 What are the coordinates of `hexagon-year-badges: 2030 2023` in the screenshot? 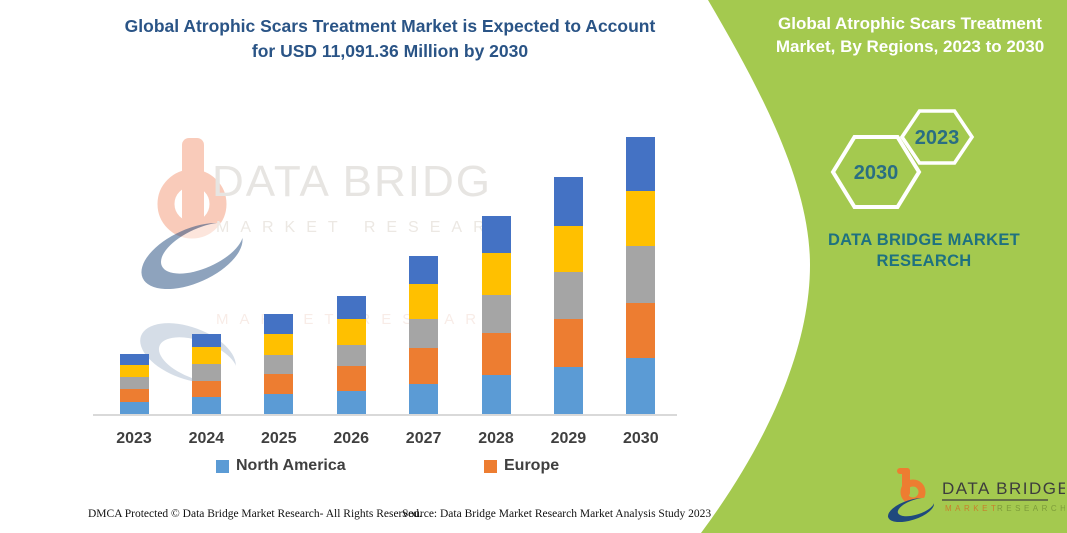 It's located at (902, 159).